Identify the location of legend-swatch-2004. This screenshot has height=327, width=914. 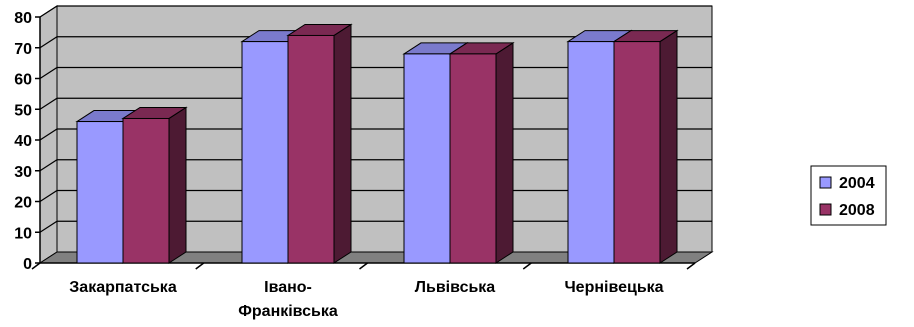
(825, 182).